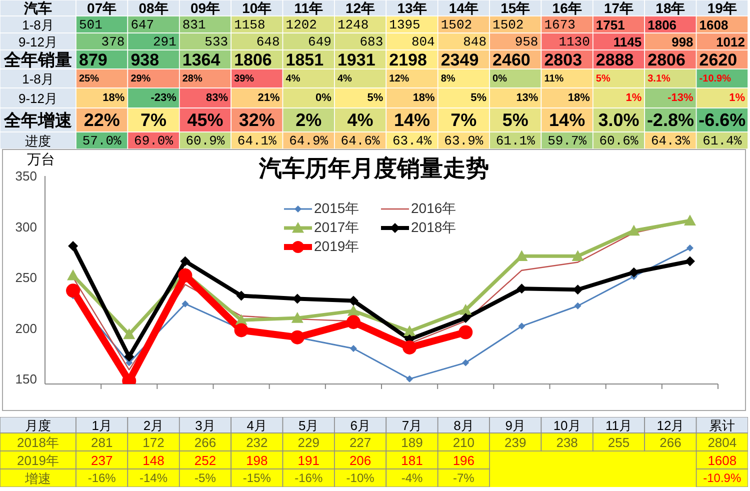  What do you see at coordinates (463, 8) in the screenshot?
I see `x-tick-label: 14年` at bounding box center [463, 8].